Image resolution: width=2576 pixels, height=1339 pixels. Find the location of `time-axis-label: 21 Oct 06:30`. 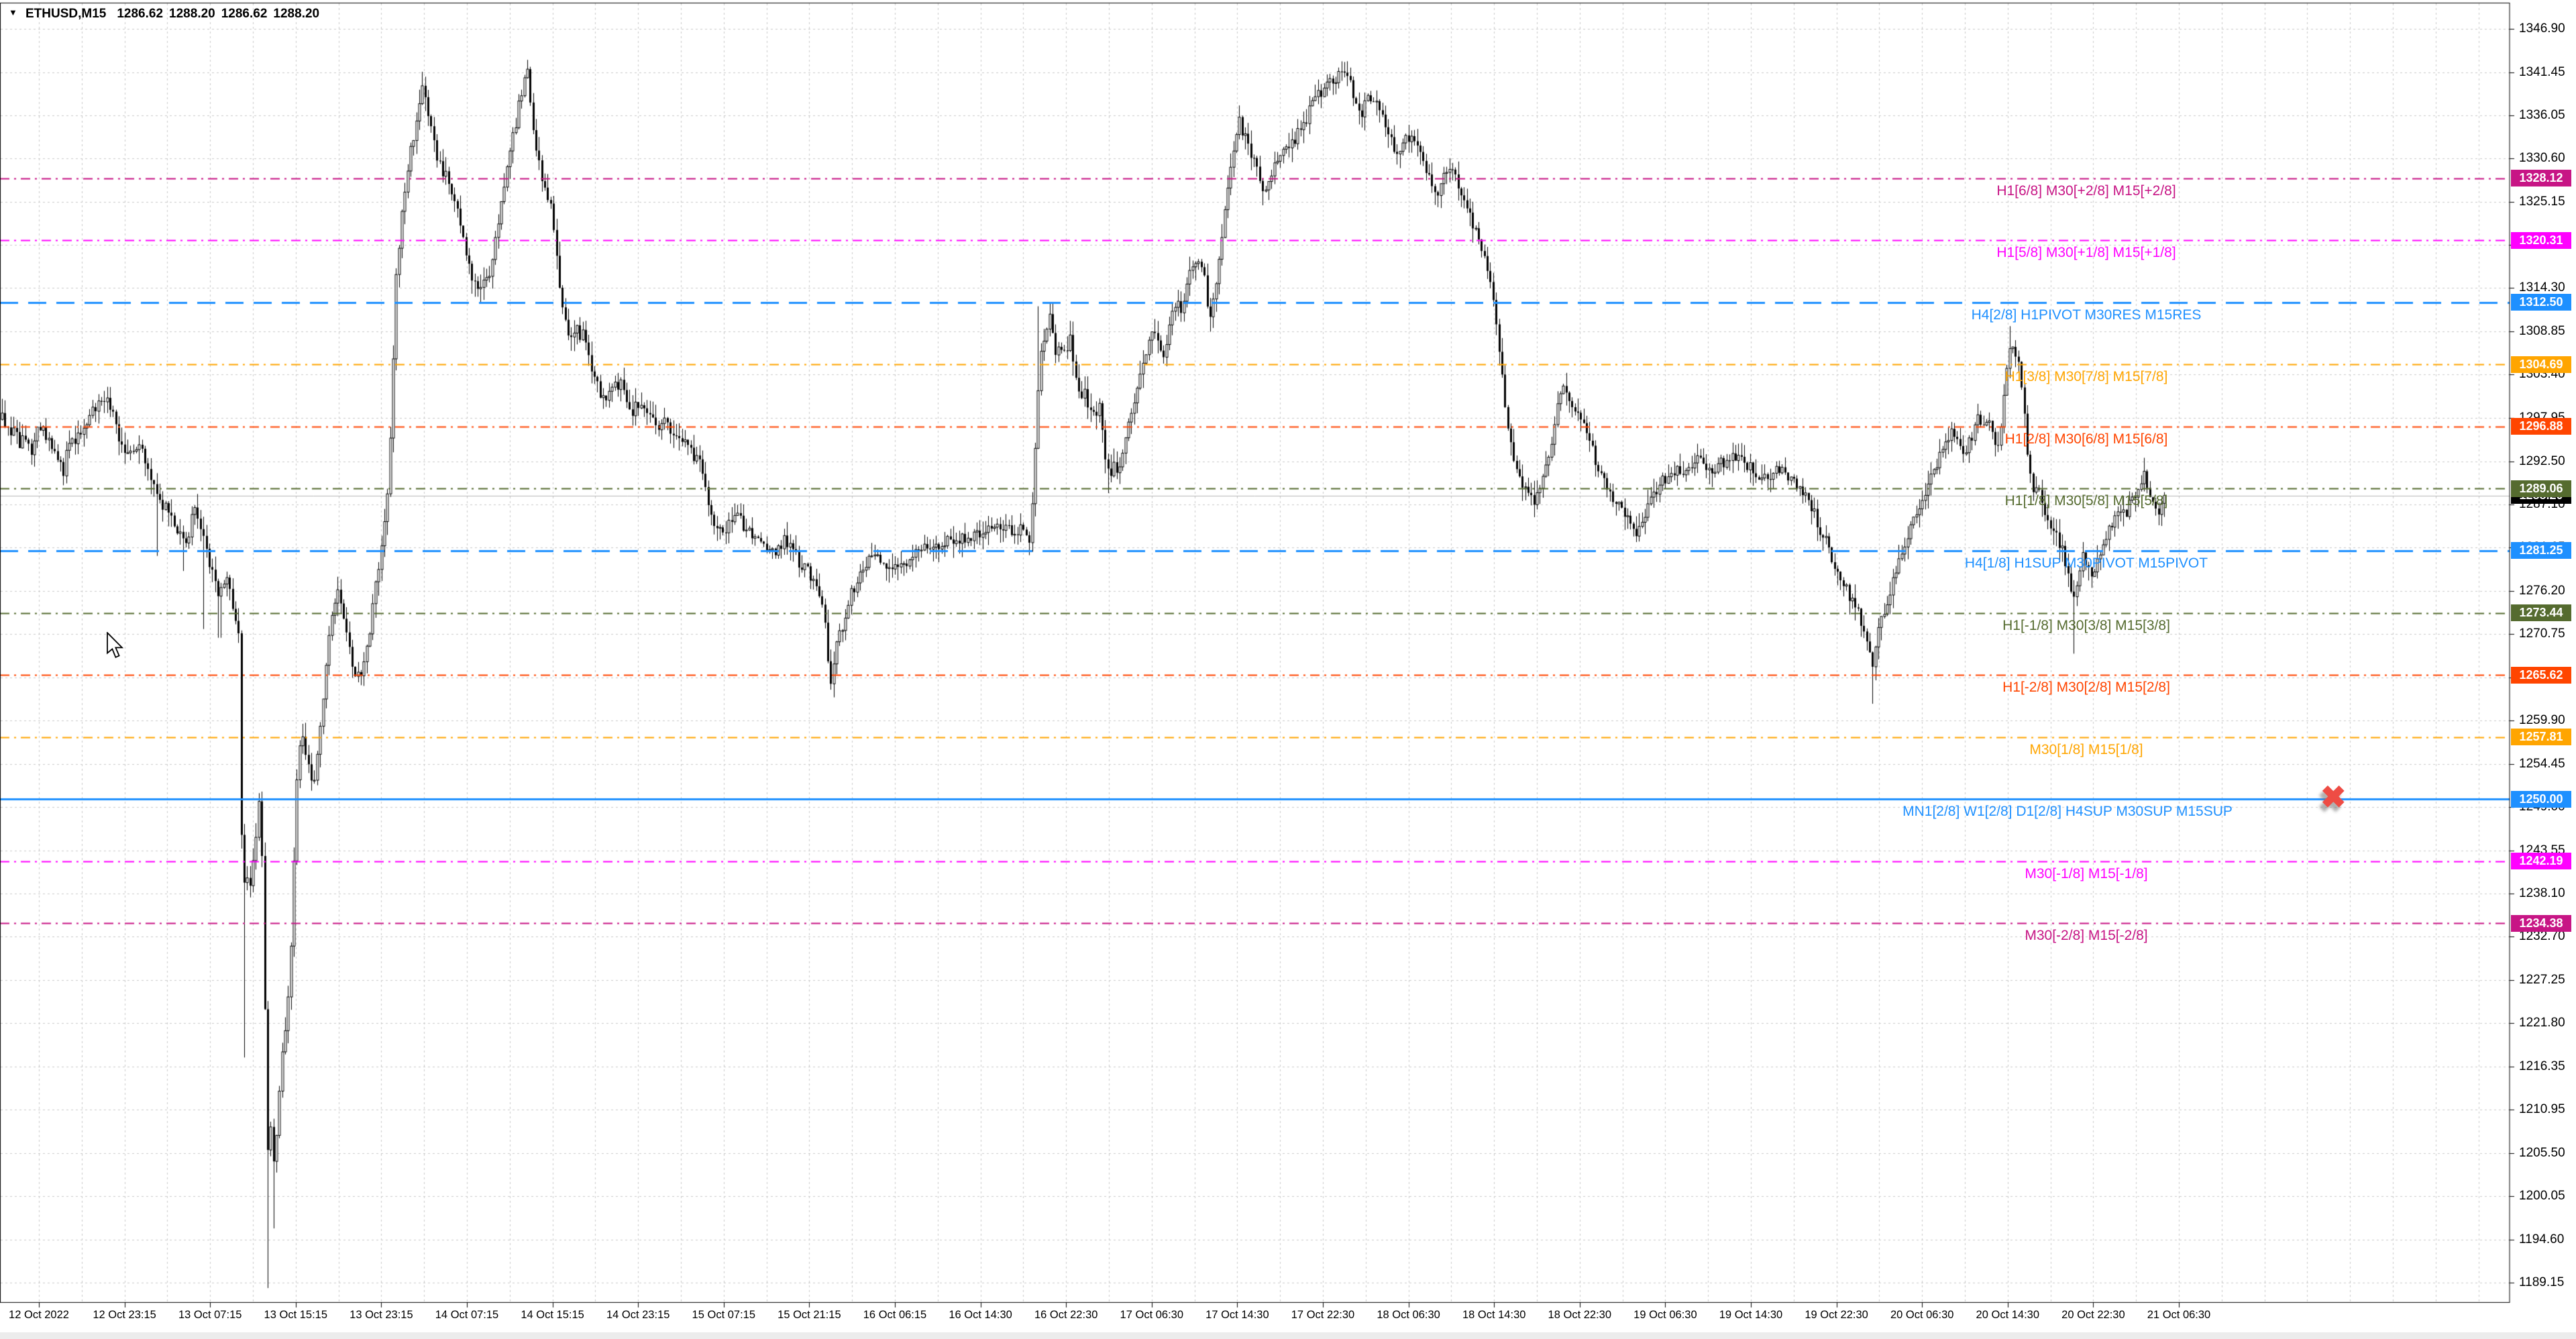

time-axis-label: 21 Oct 06:30 is located at coordinates (2179, 1315).